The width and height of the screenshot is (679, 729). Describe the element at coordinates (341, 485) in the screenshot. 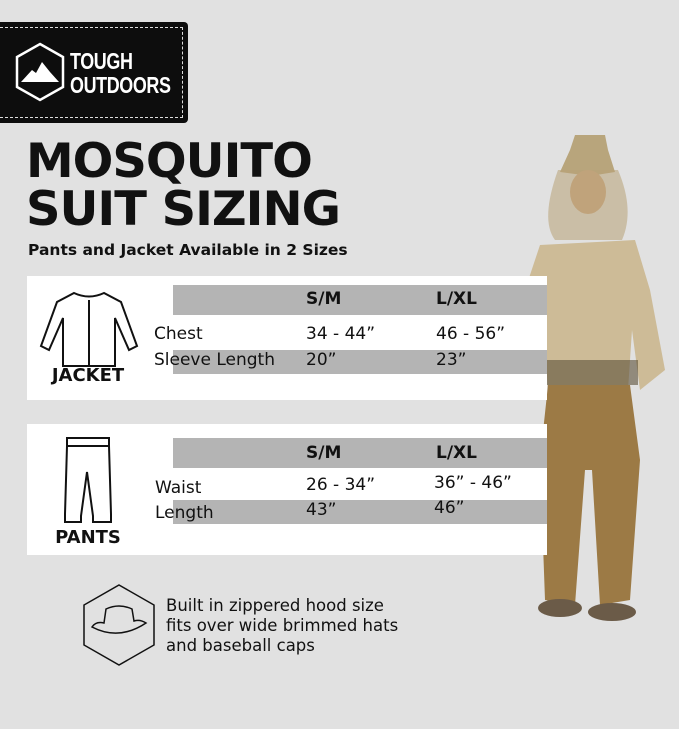

I see `cell-value: 26 - 34”` at that location.